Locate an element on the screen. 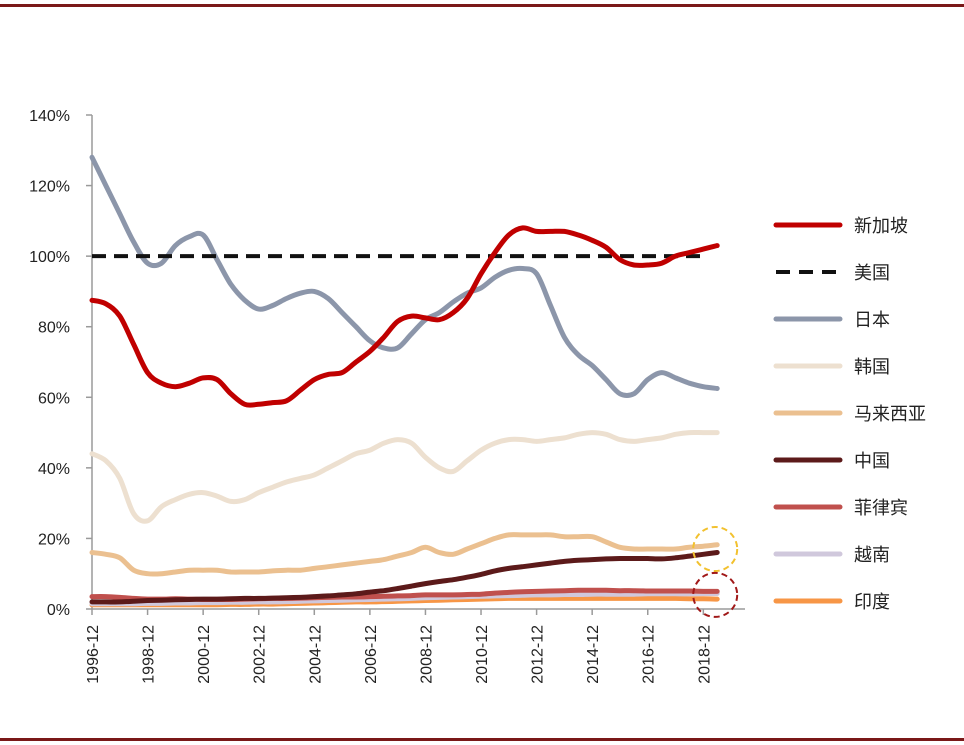 This screenshot has height=745, width=964. x-tick-label: 2016-12 is located at coordinates (649, 654).